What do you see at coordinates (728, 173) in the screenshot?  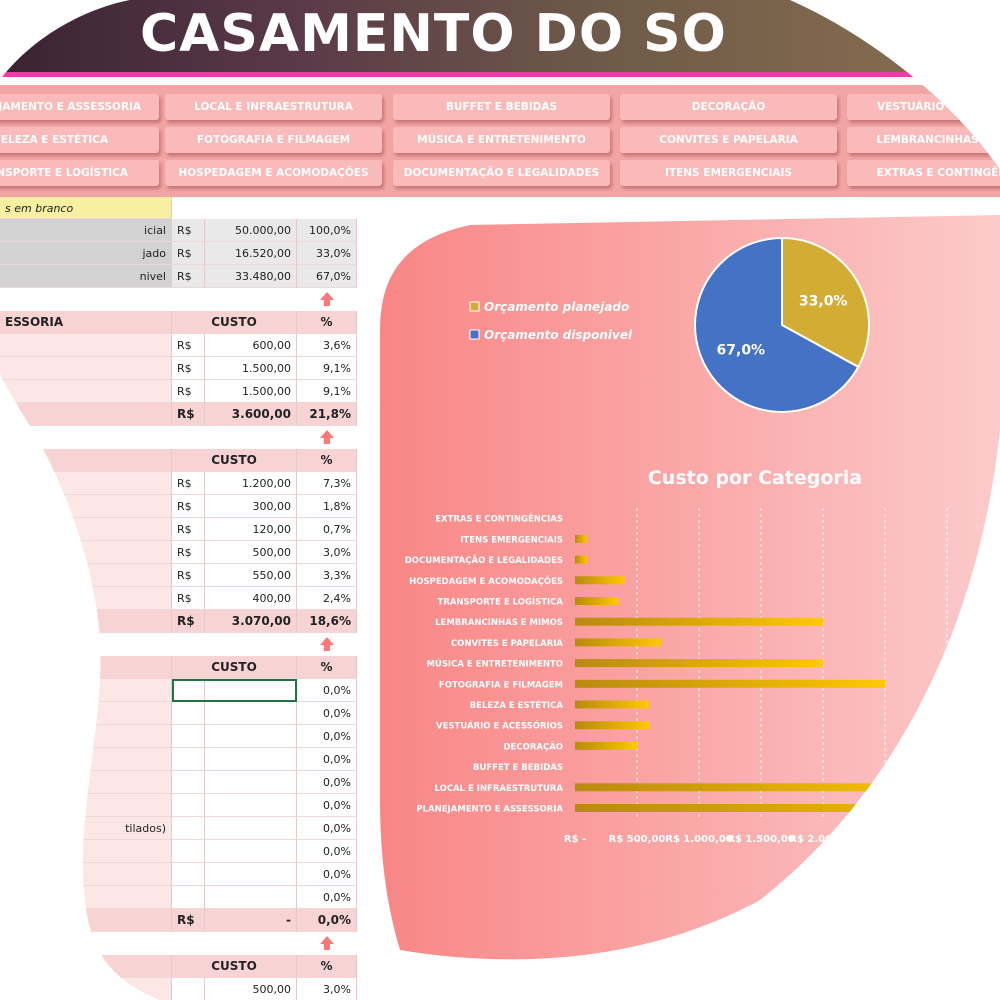 I see `nav-button: ITENS EMERGENCIAIS` at bounding box center [728, 173].